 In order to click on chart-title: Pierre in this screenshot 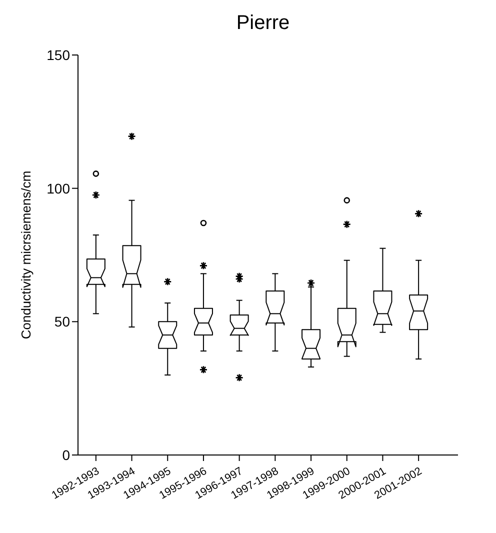, I will do `click(263, 23)`.